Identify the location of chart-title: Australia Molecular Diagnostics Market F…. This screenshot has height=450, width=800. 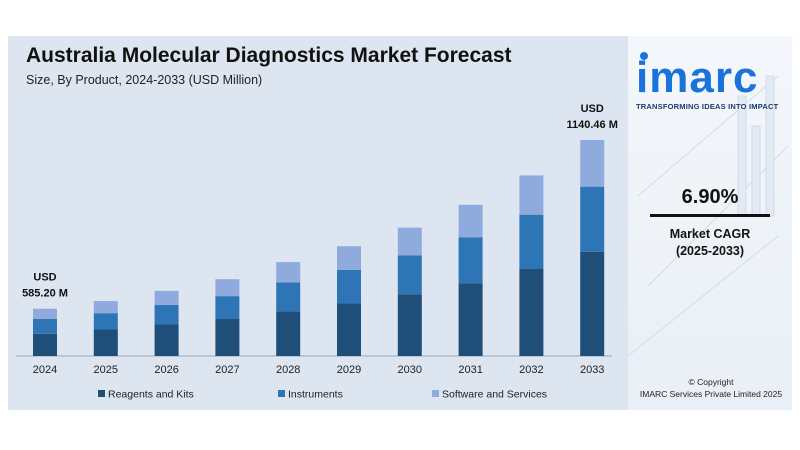
(269, 55).